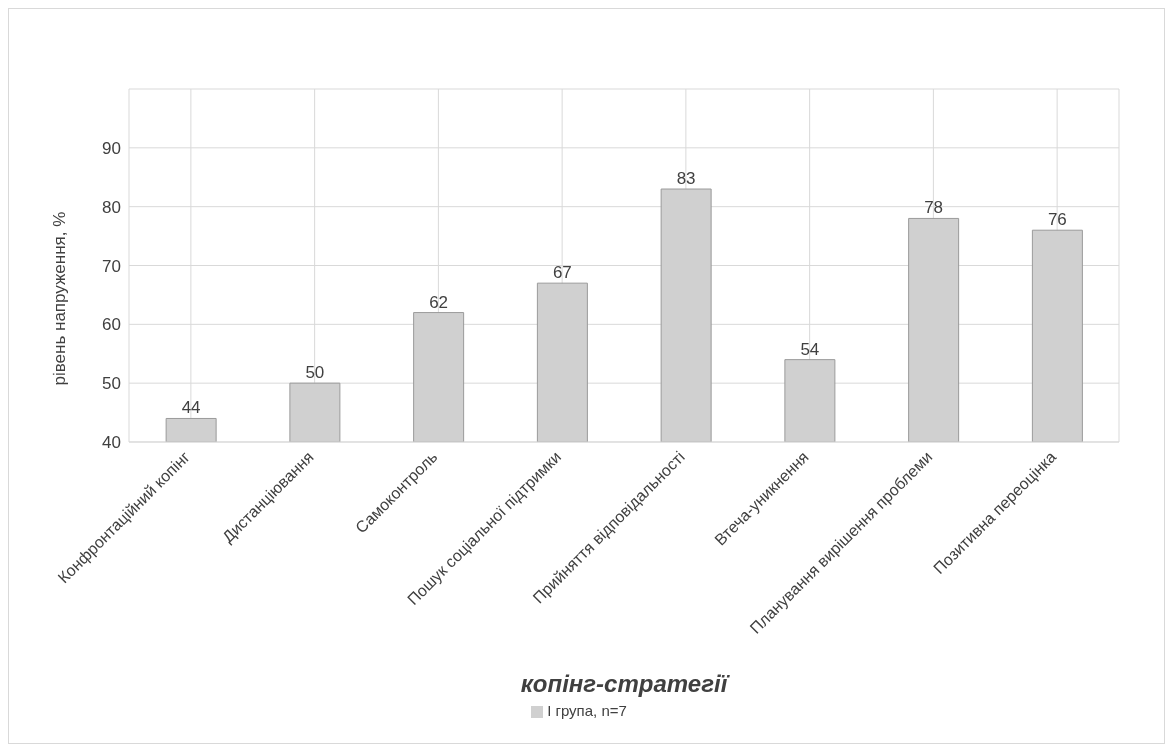  I want to click on y-tick-label: 60, so click(111, 325).